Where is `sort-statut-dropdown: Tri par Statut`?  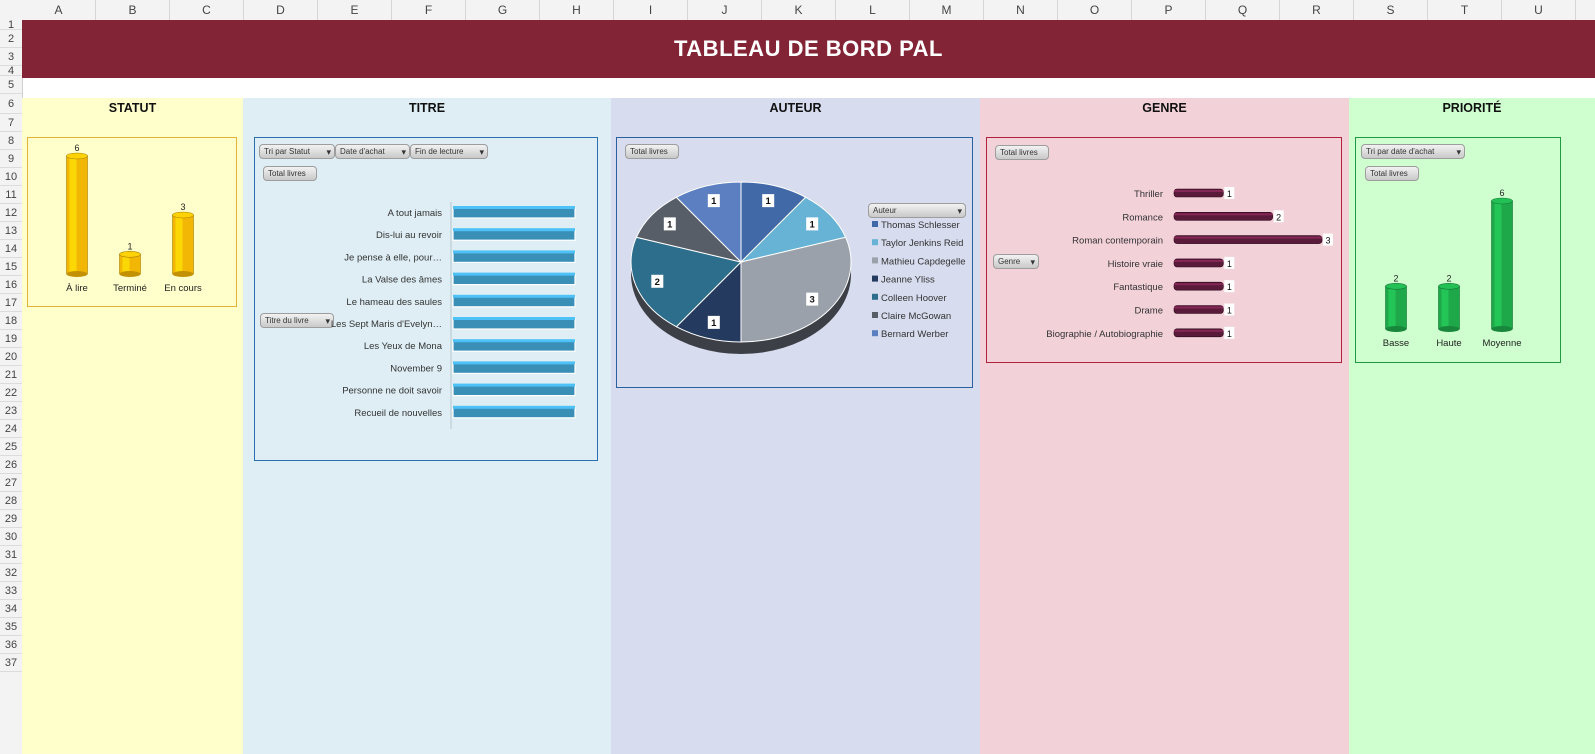
sort-statut-dropdown: Tri par Statut is located at coordinates (297, 151).